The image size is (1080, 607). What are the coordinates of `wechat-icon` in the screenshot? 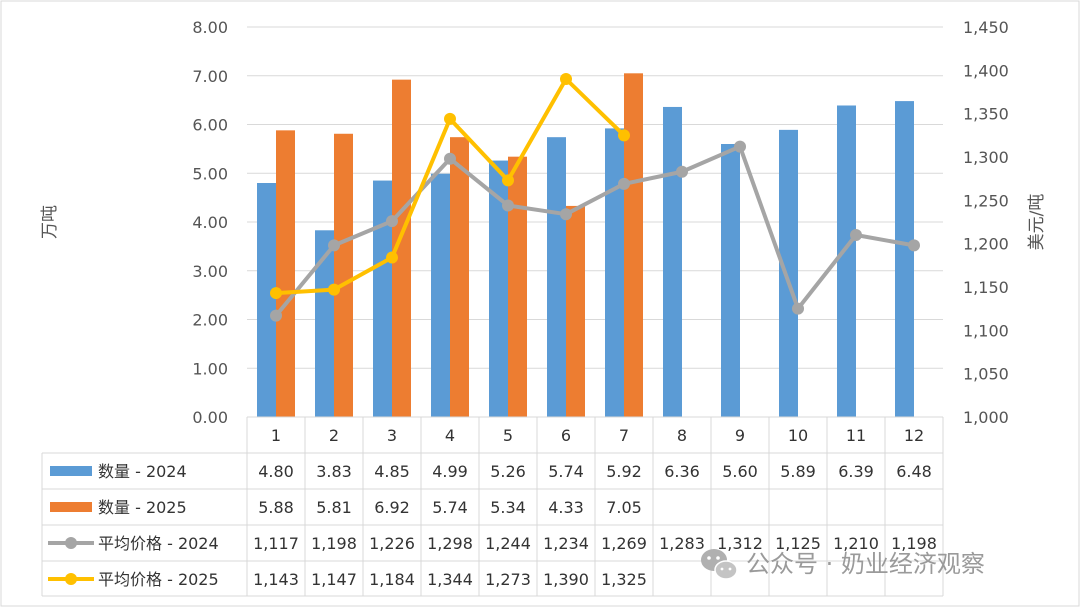 It's located at (719, 564).